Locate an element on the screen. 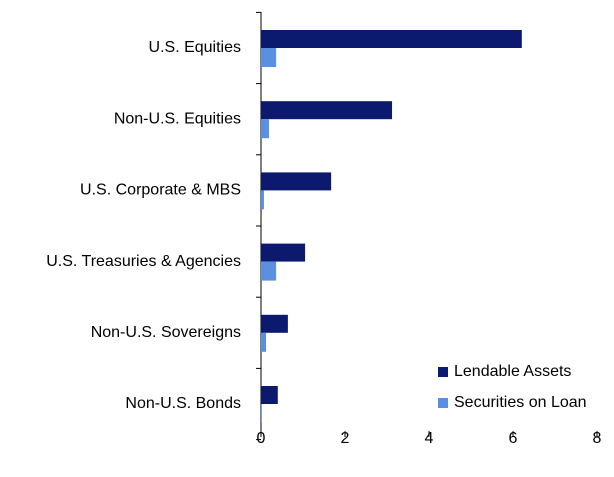 The width and height of the screenshot is (614, 477). x-tick-label: 8 is located at coordinates (597, 438).